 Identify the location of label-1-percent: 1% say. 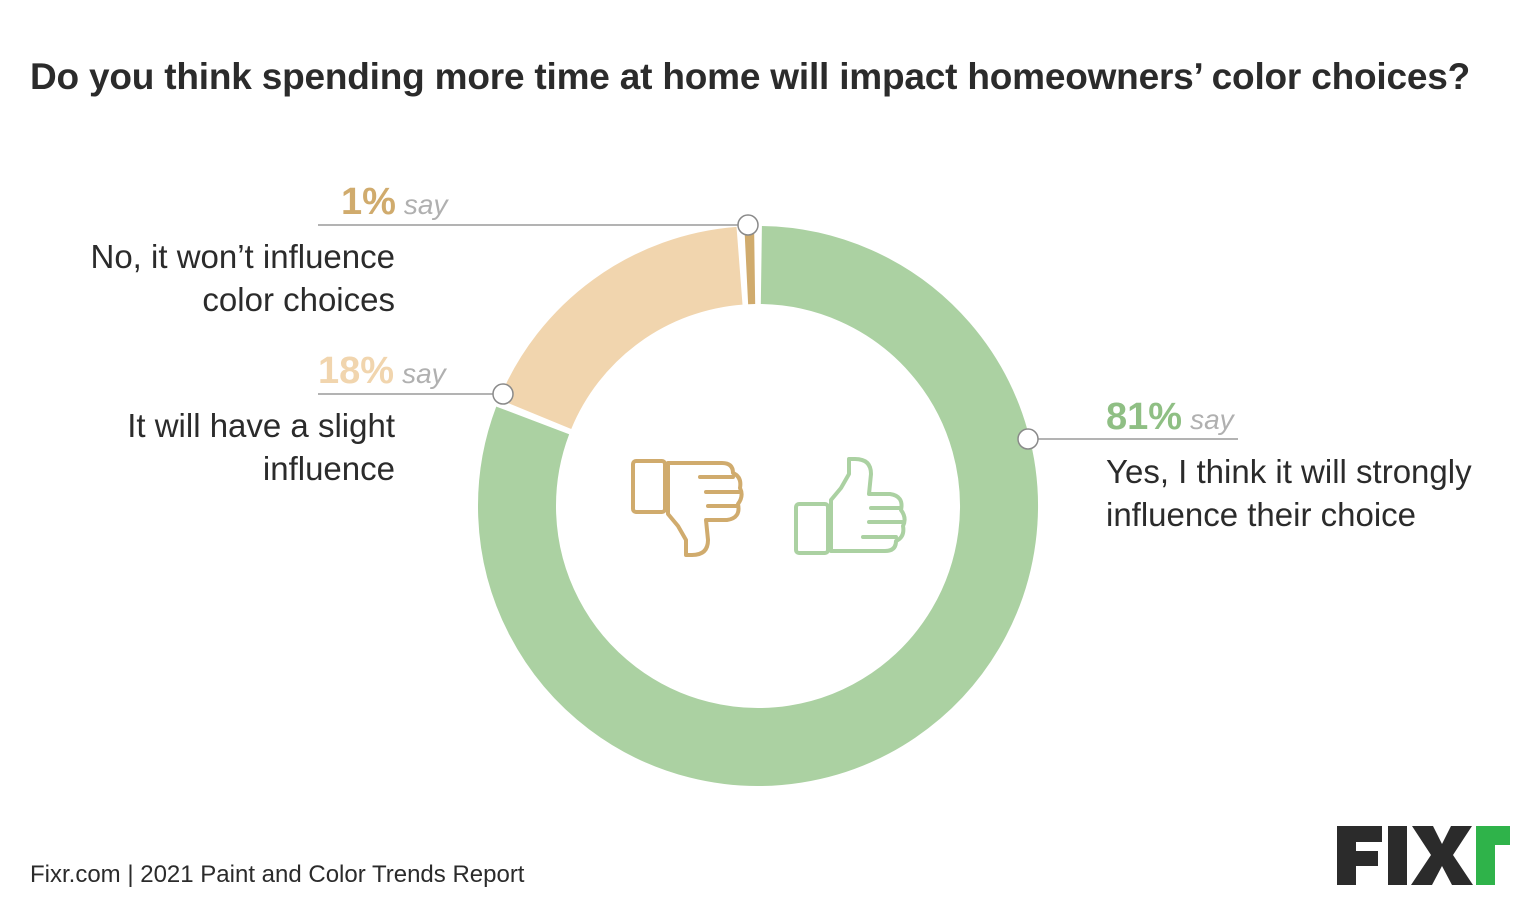
(394, 202).